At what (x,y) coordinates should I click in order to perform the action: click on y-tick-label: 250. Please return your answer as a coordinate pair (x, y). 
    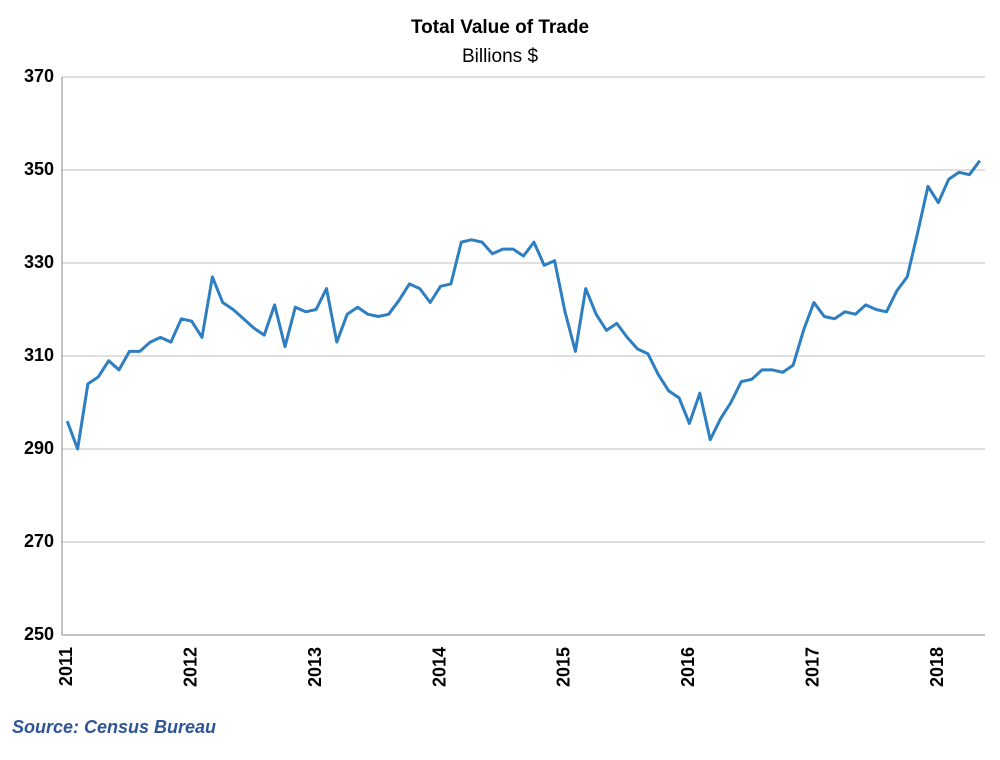
    Looking at the image, I should click on (39, 634).